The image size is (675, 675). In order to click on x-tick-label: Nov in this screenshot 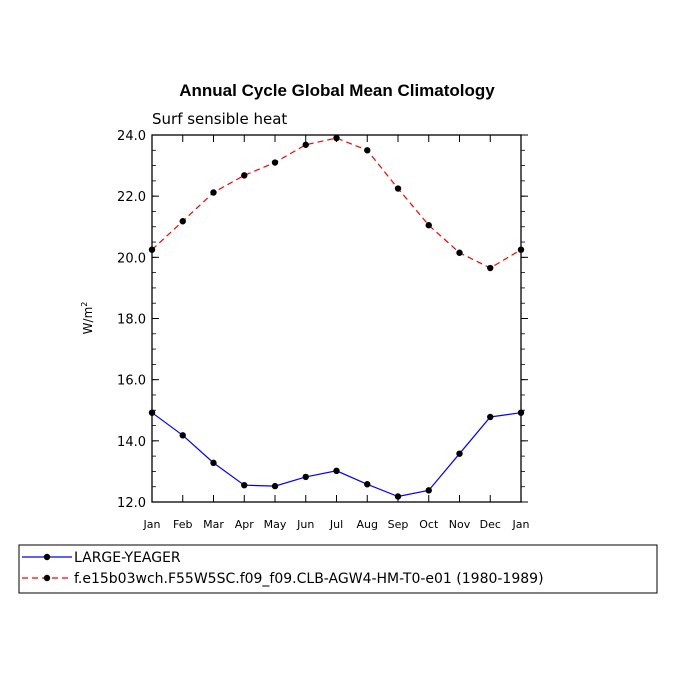, I will do `click(460, 524)`.